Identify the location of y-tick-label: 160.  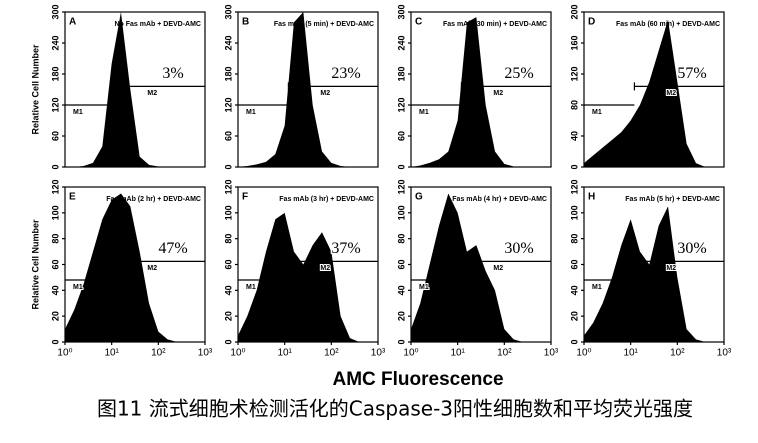
(574, 42).